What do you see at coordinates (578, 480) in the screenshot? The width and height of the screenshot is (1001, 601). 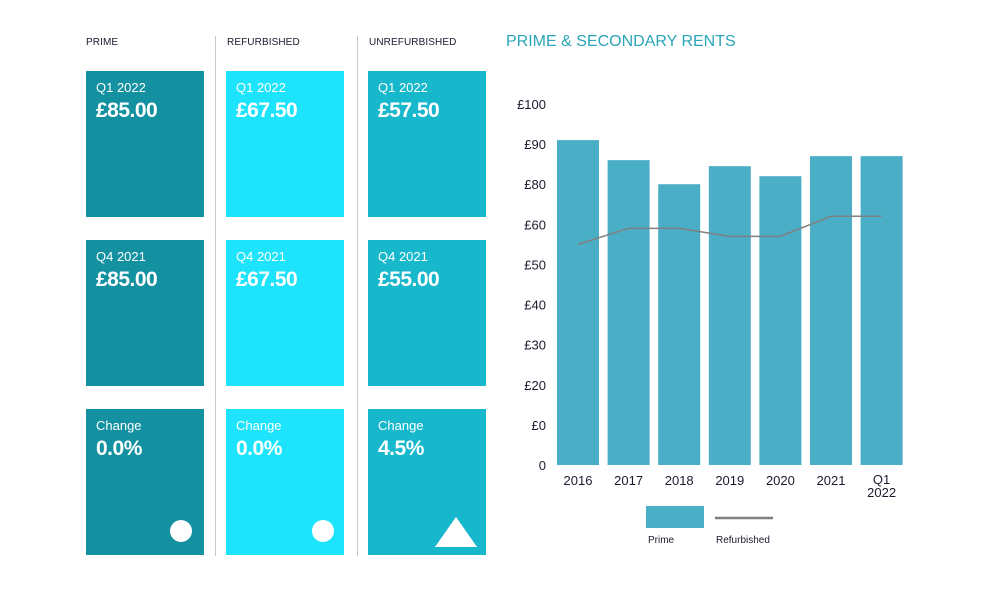 I see `x-tick-label: 2016` at bounding box center [578, 480].